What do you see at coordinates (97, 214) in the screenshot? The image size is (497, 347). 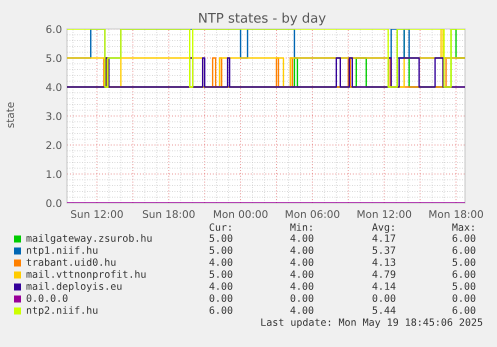 I see `x-tick-label: Sun 12:00` at bounding box center [97, 214].